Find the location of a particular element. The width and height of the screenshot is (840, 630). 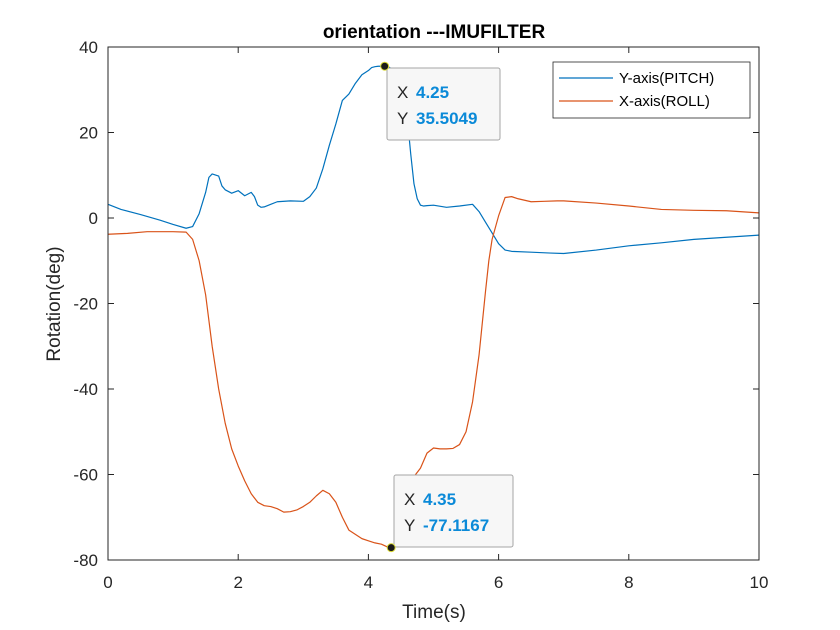

x-tick-label: 2 is located at coordinates (237, 582).